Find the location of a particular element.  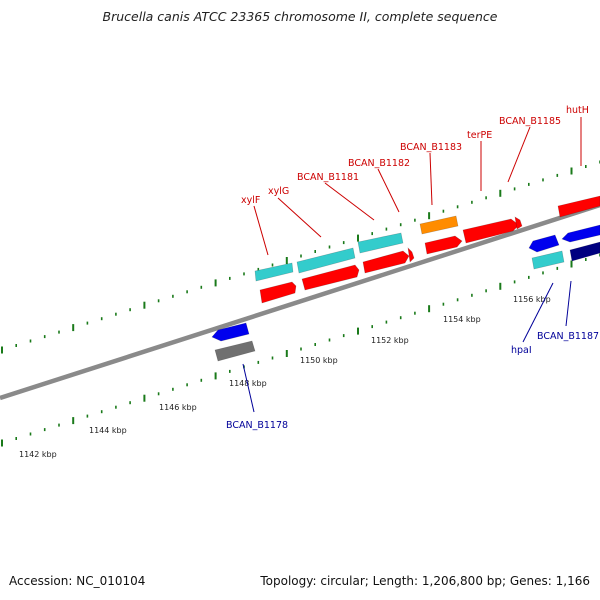

gene-label-BCAN_B1187: BCAN_B1187 is located at coordinates (568, 336).